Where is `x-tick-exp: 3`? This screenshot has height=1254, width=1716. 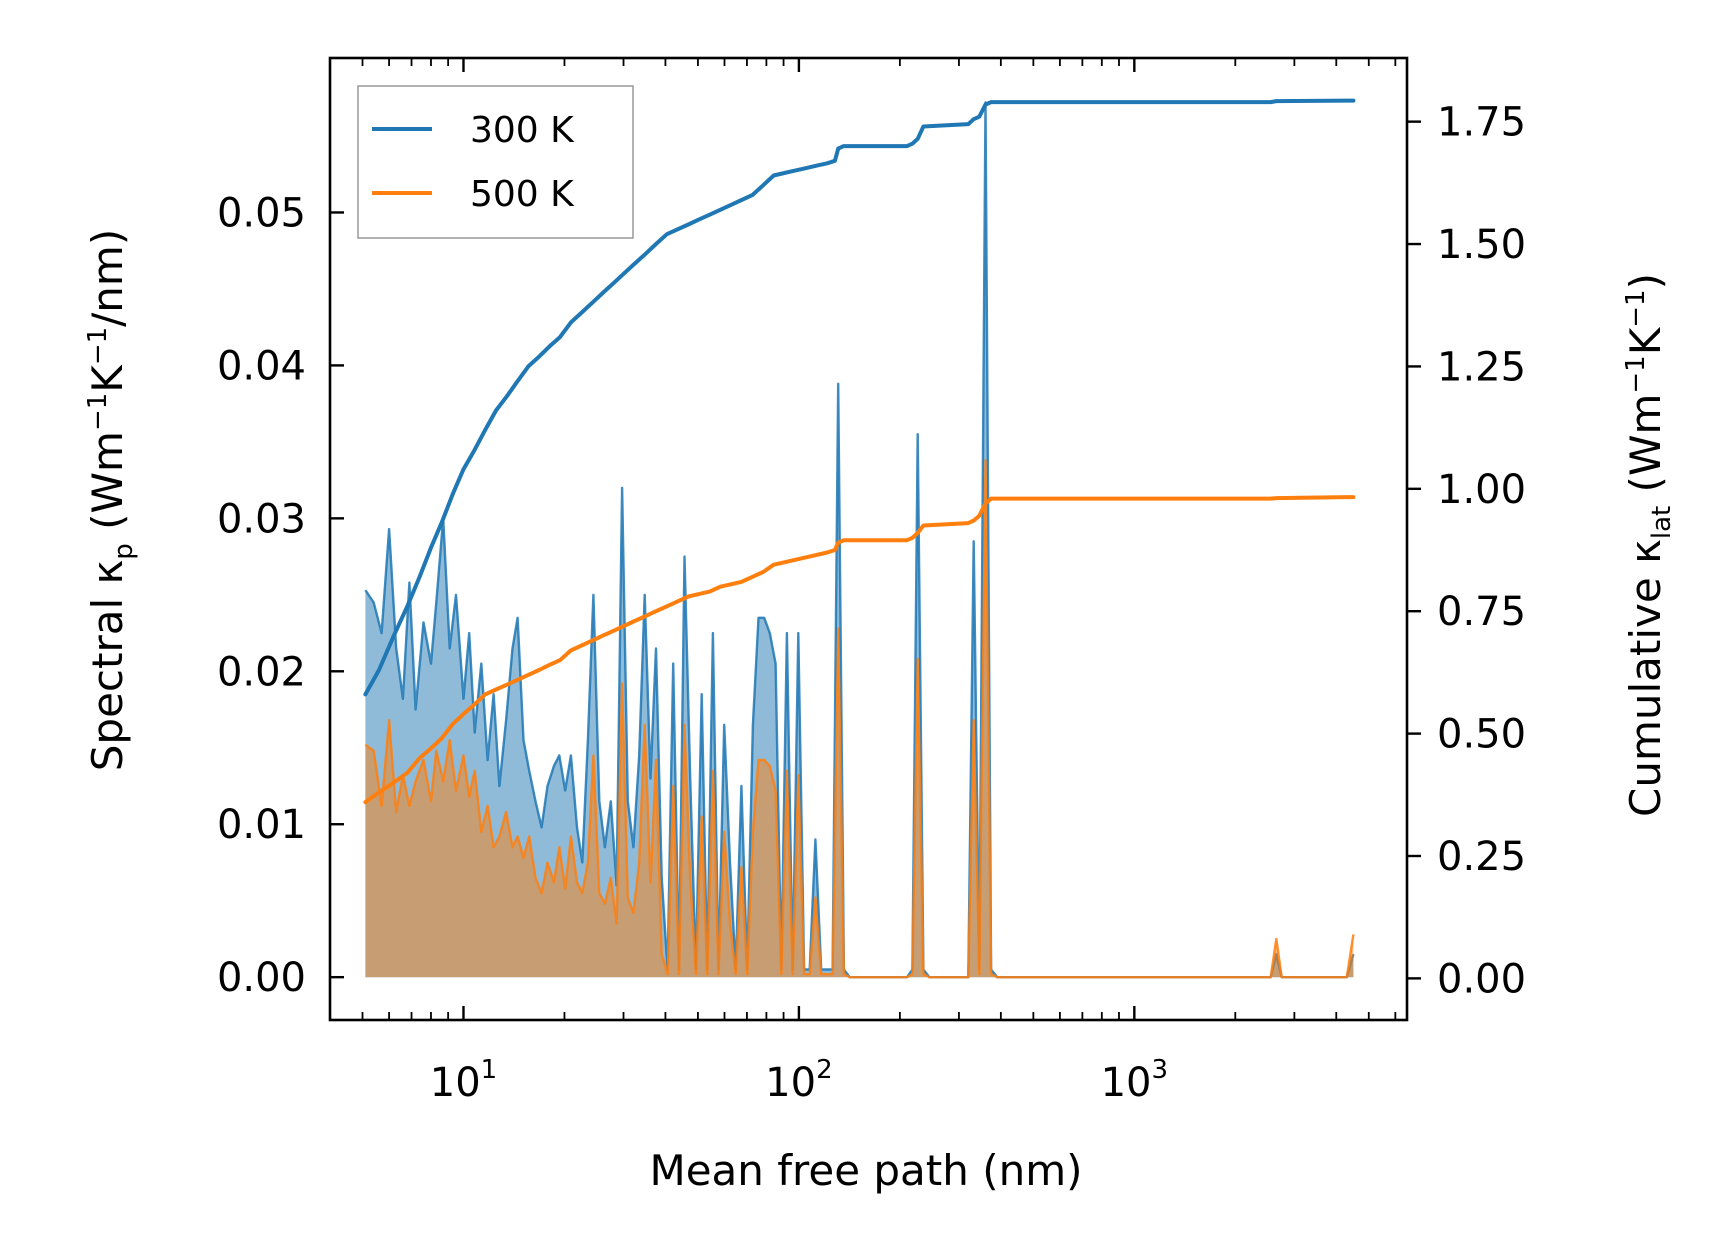 x-tick-exp: 3 is located at coordinates (1160, 1070).